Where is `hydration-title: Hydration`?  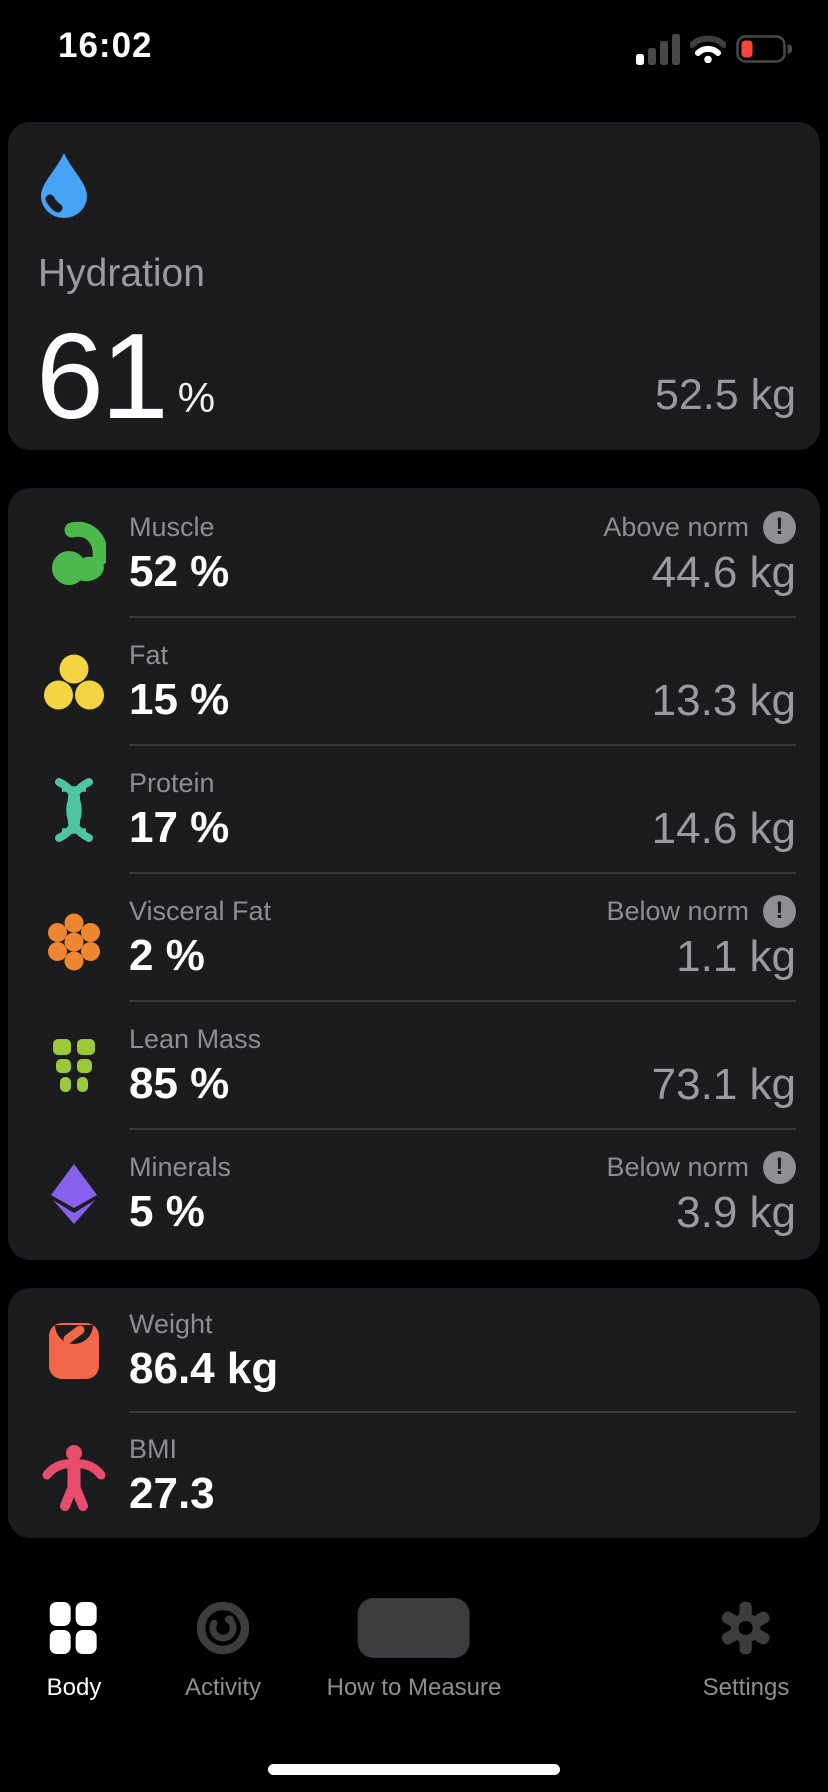 hydration-title: Hydration is located at coordinates (121, 273).